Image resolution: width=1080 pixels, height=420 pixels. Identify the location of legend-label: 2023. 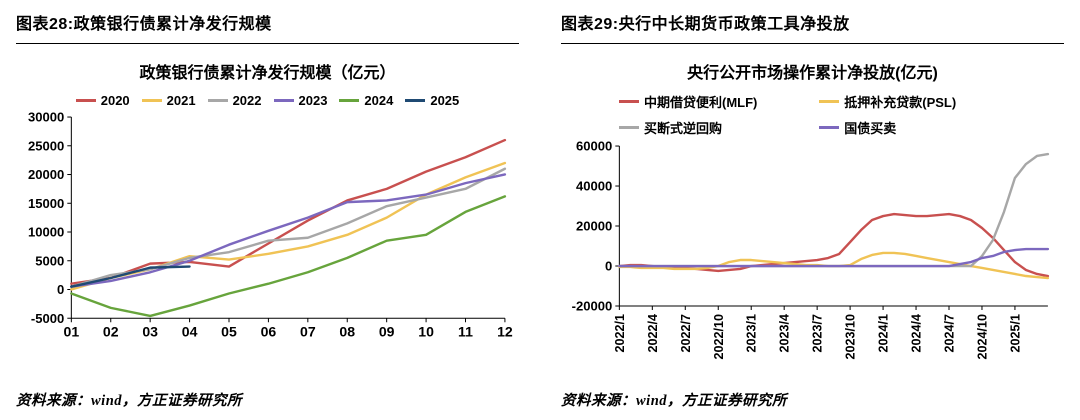
(313, 100).